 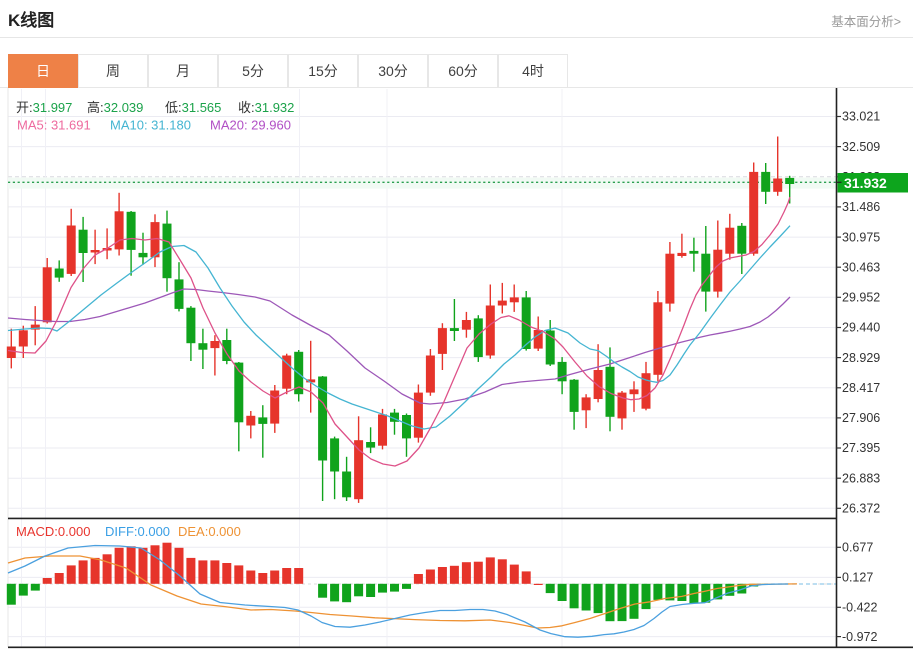 What do you see at coordinates (150, 125) in the screenshot?
I see `svg-text: MA10: 31.180` at bounding box center [150, 125].